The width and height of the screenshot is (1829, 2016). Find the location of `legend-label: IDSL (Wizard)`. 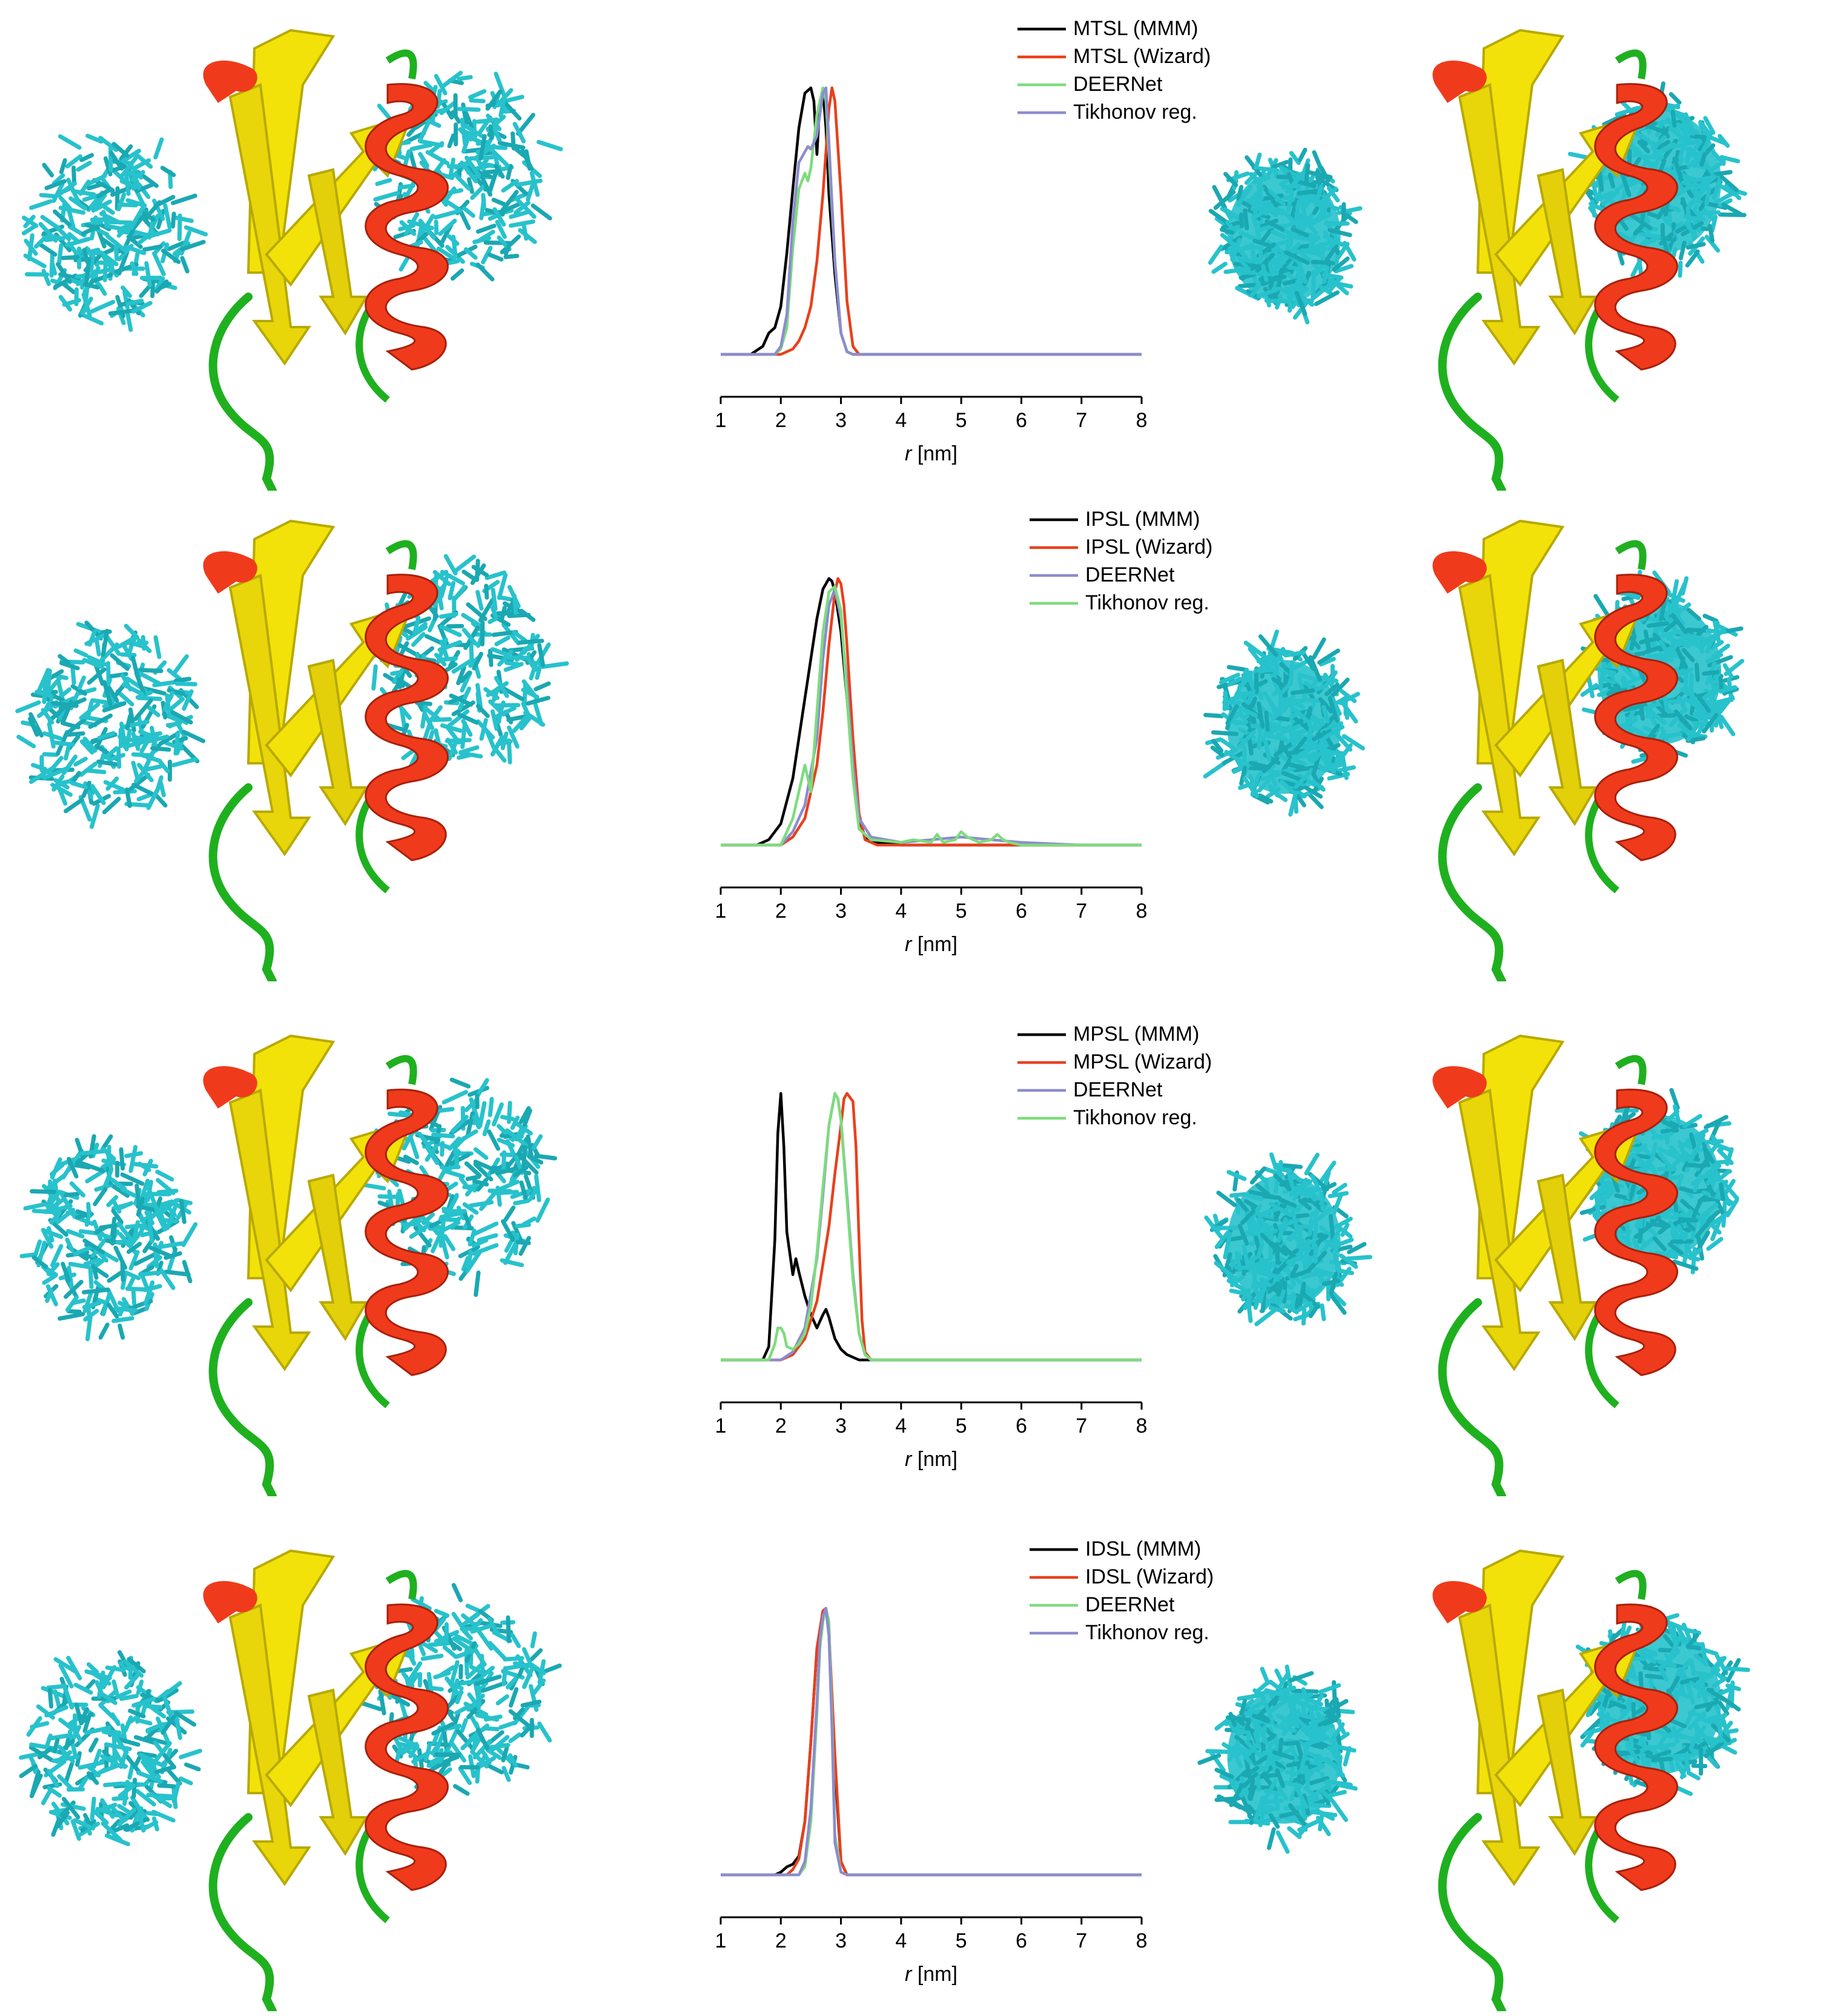

legend-label: IDSL (Wizard) is located at coordinates (1149, 1576).